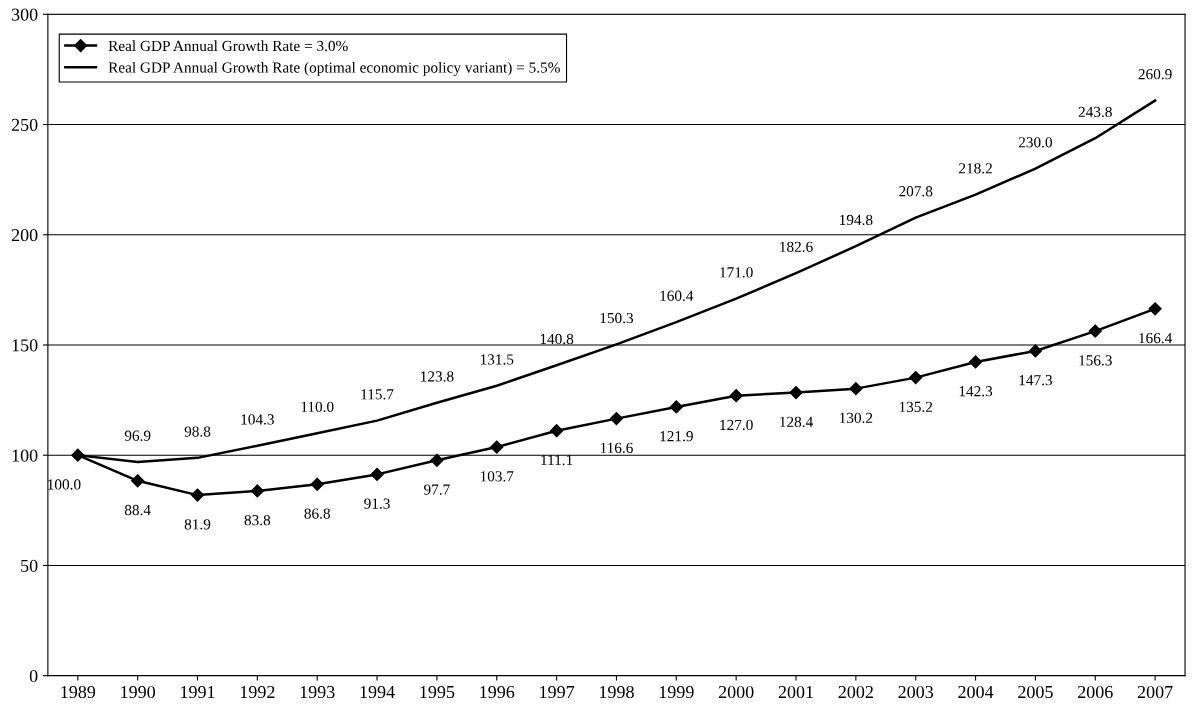  Describe the element at coordinates (497, 692) in the screenshot. I see `x-tick-label: 1996` at that location.